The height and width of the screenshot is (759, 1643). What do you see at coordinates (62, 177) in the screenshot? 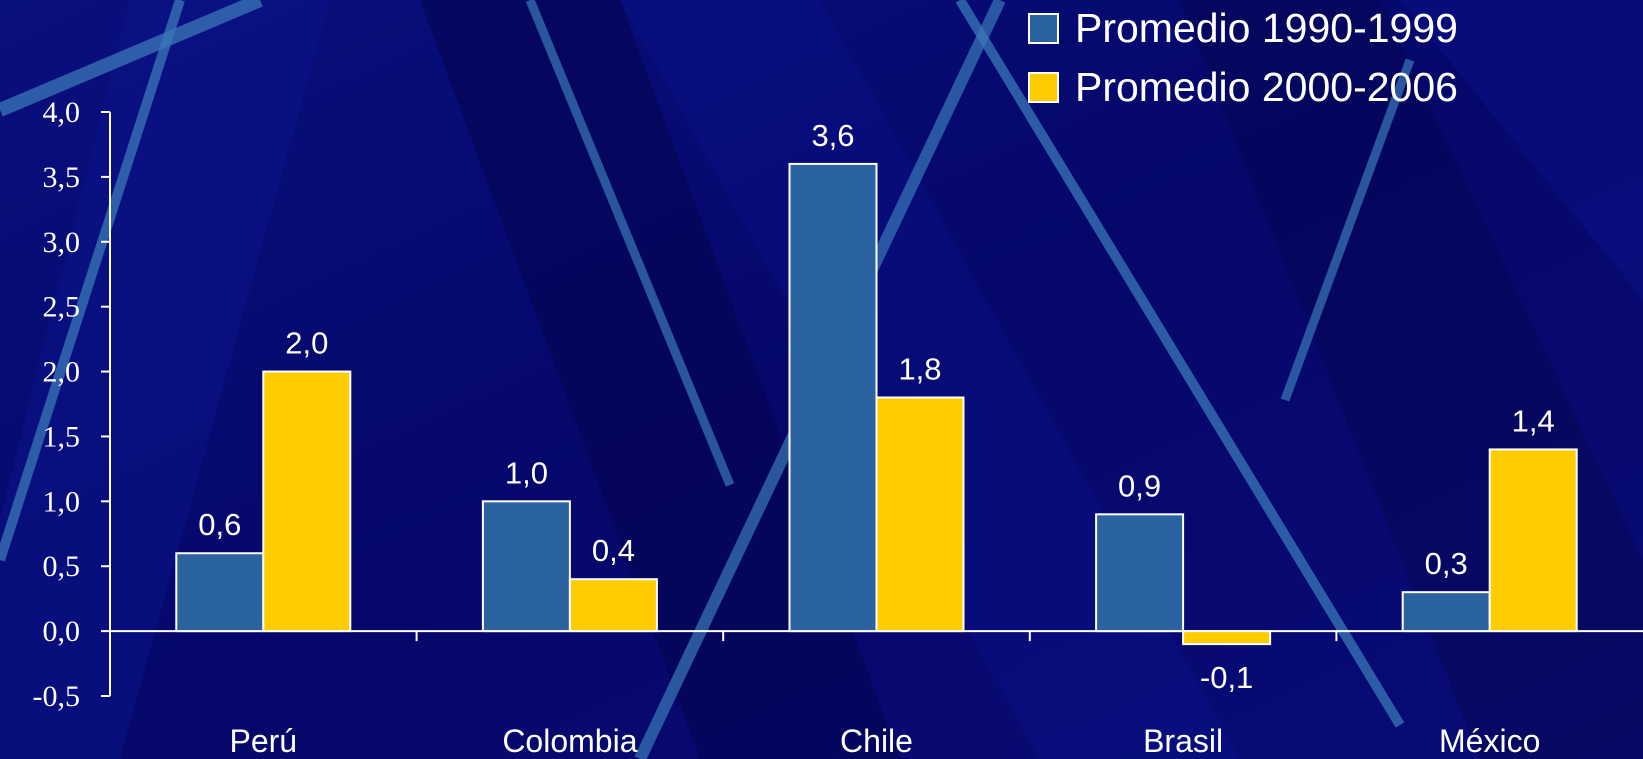
I see `y-tick-label: 3,5` at bounding box center [62, 177].